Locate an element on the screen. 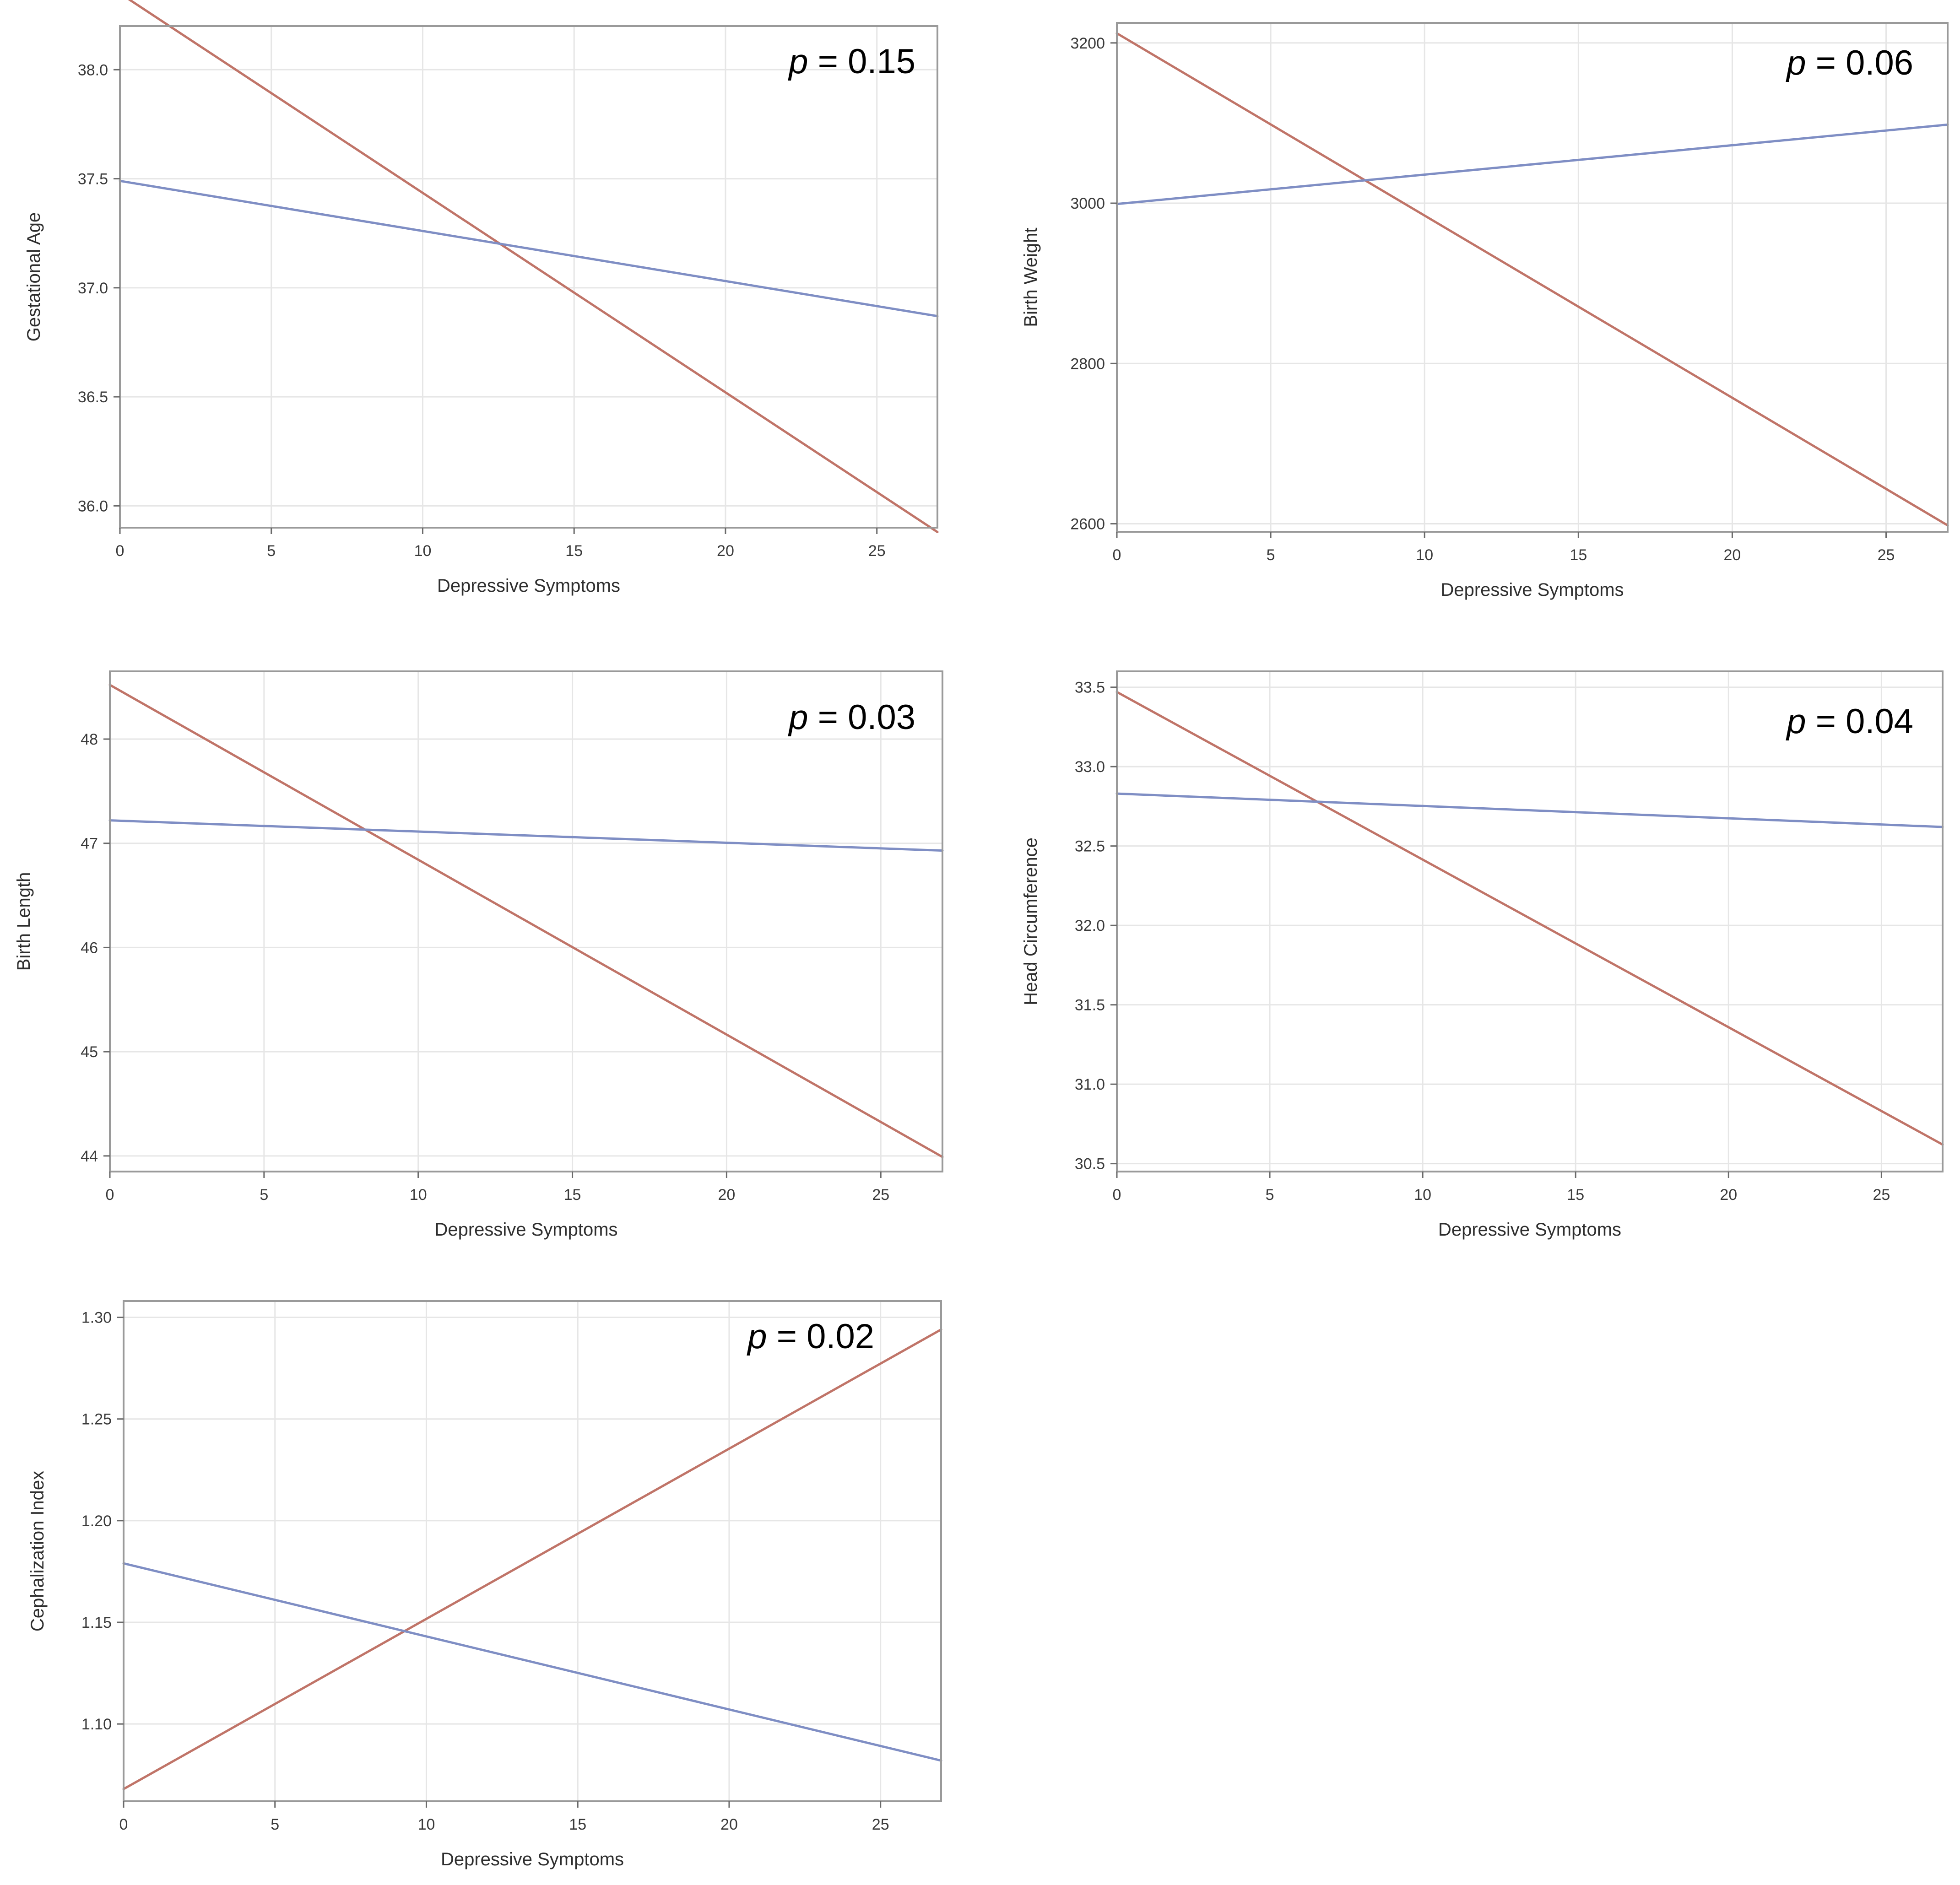 The height and width of the screenshot is (1885, 1960). y-tick-label: 46 is located at coordinates (89, 947).